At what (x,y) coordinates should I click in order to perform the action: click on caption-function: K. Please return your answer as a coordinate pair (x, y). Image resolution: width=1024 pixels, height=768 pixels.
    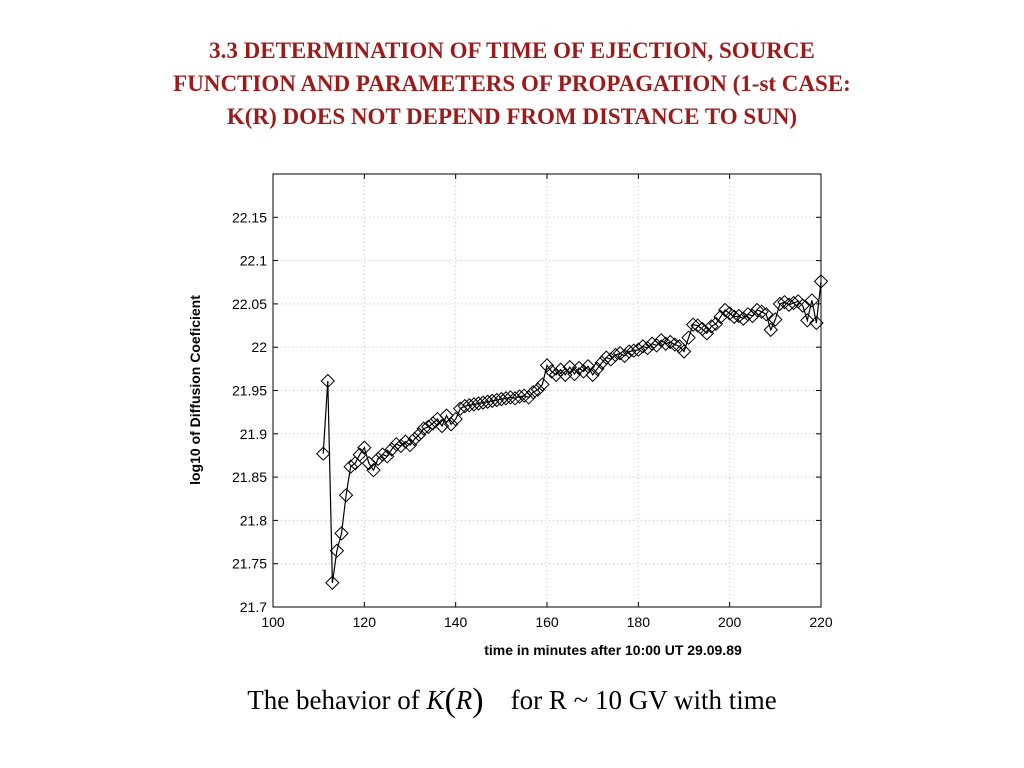
    Looking at the image, I should click on (435, 700).